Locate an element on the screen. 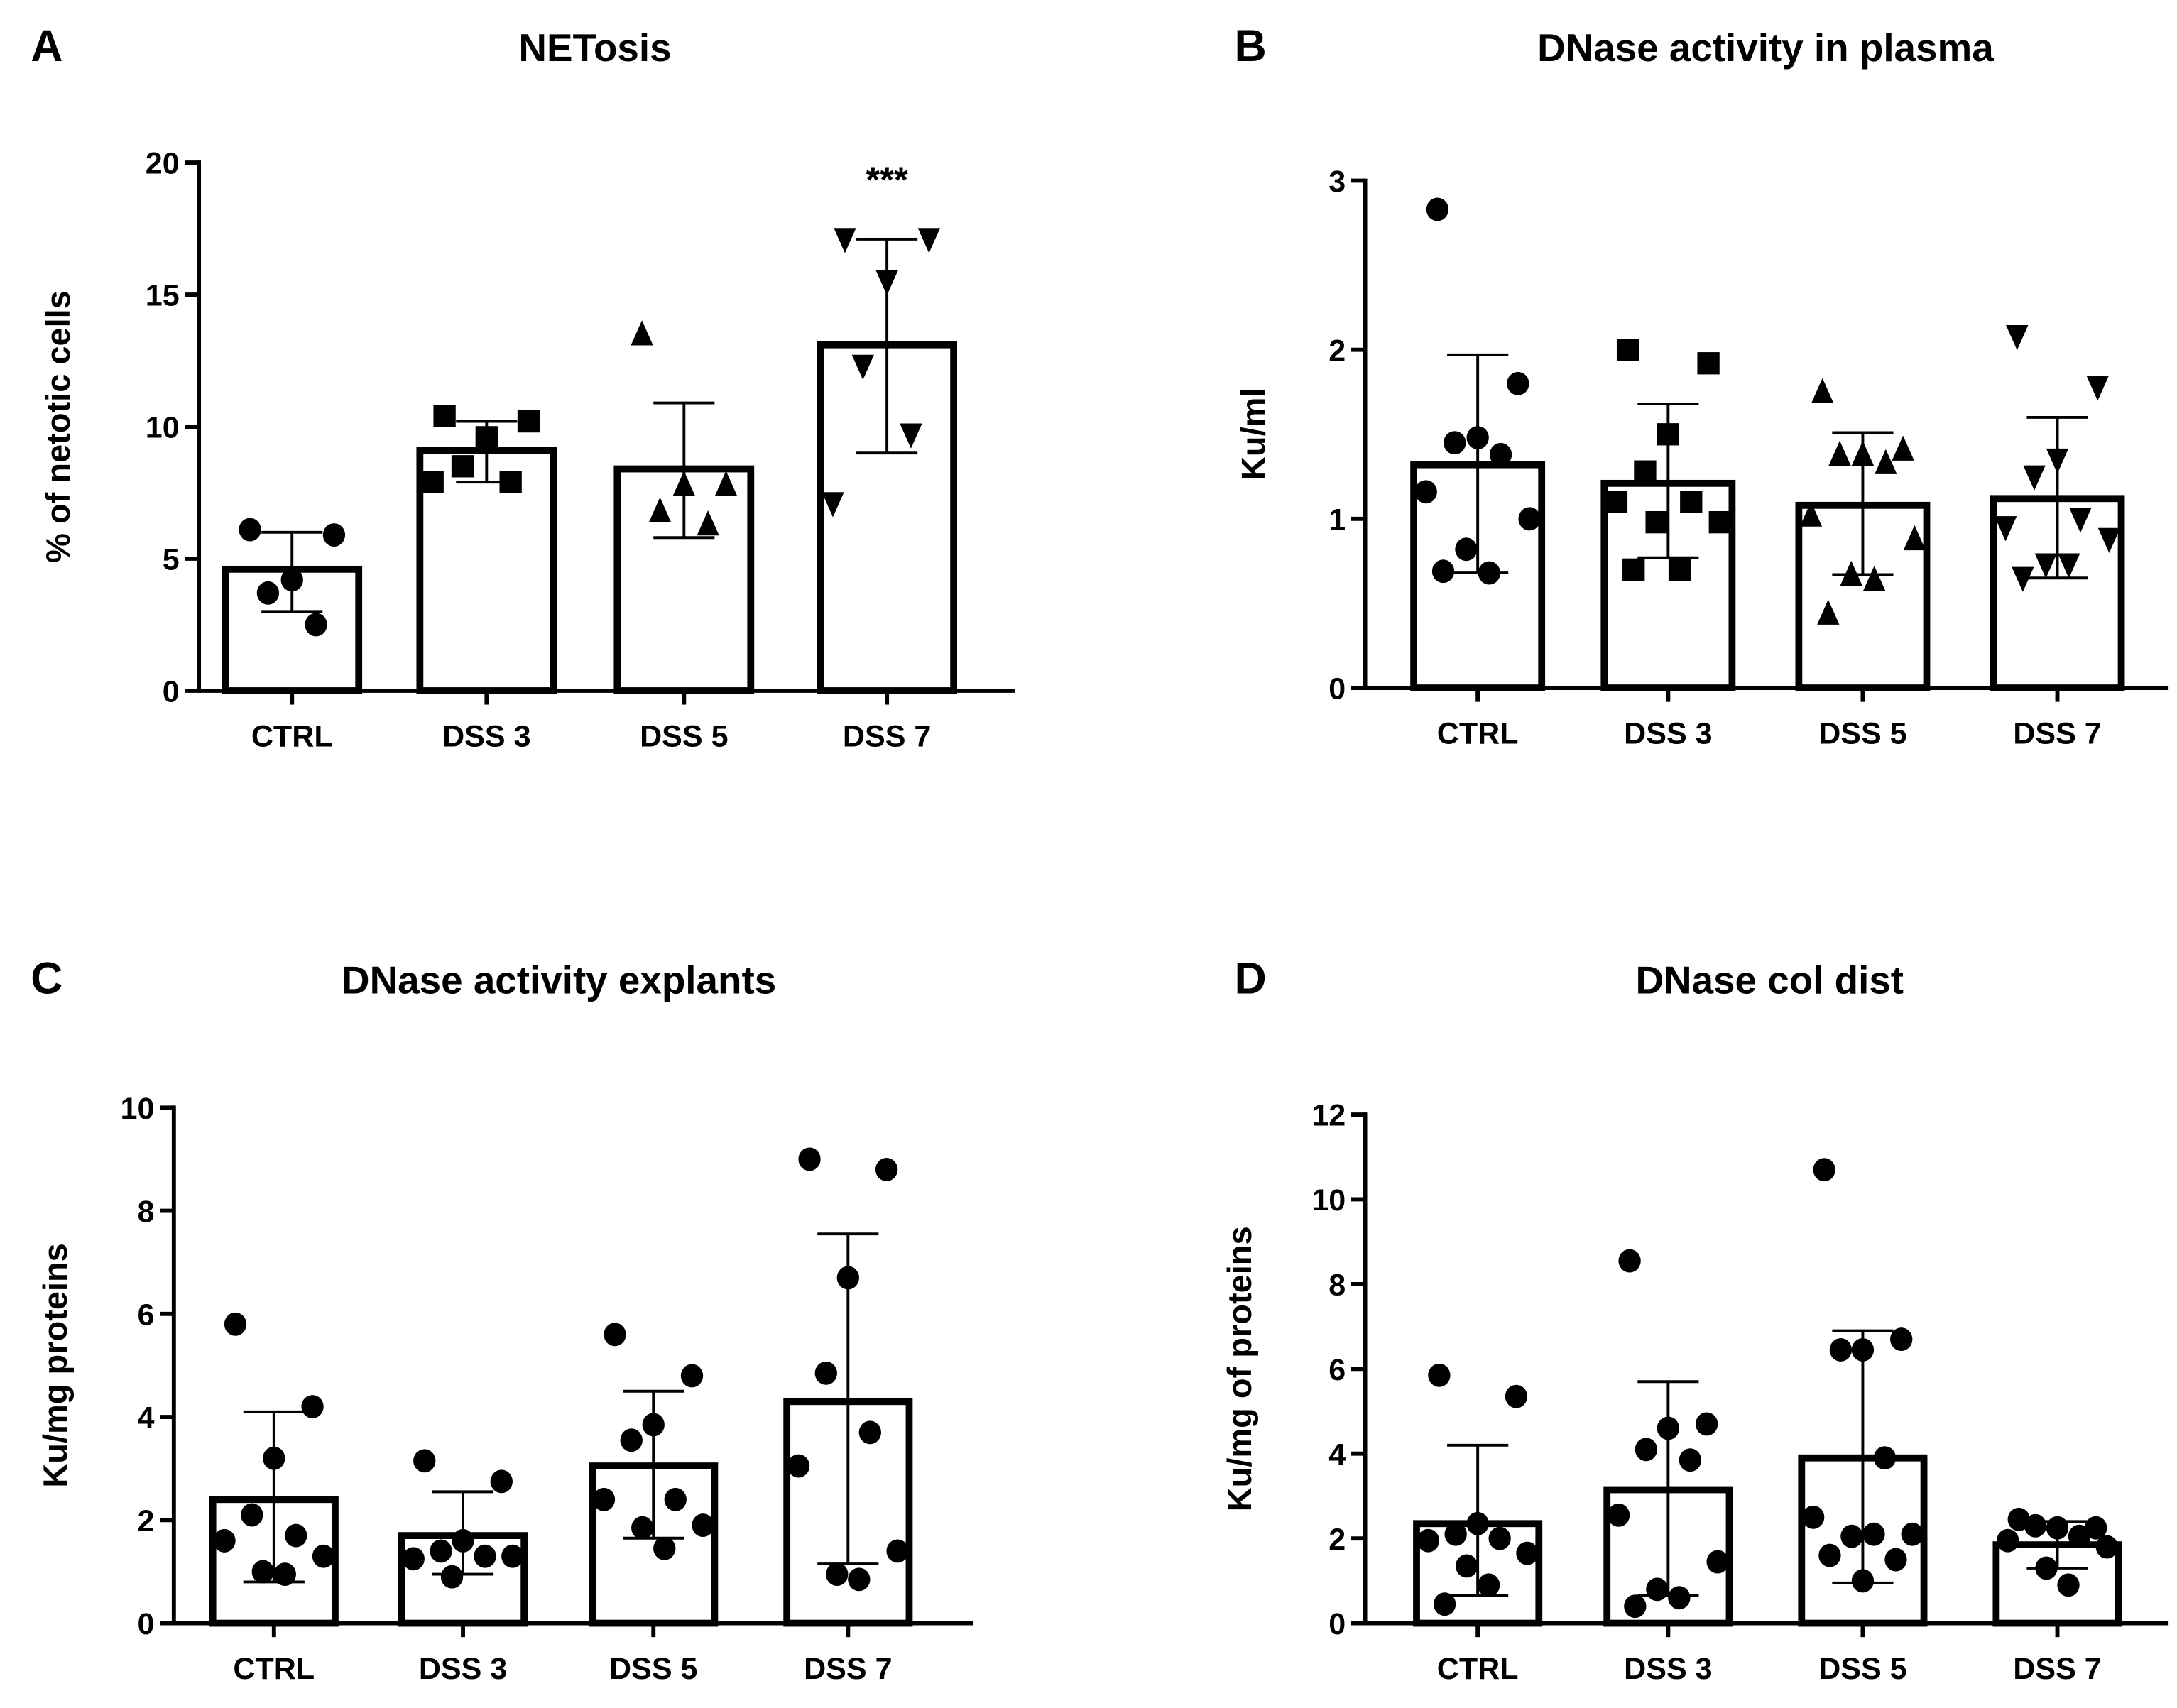  y-tick-label: 15 is located at coordinates (163, 296).